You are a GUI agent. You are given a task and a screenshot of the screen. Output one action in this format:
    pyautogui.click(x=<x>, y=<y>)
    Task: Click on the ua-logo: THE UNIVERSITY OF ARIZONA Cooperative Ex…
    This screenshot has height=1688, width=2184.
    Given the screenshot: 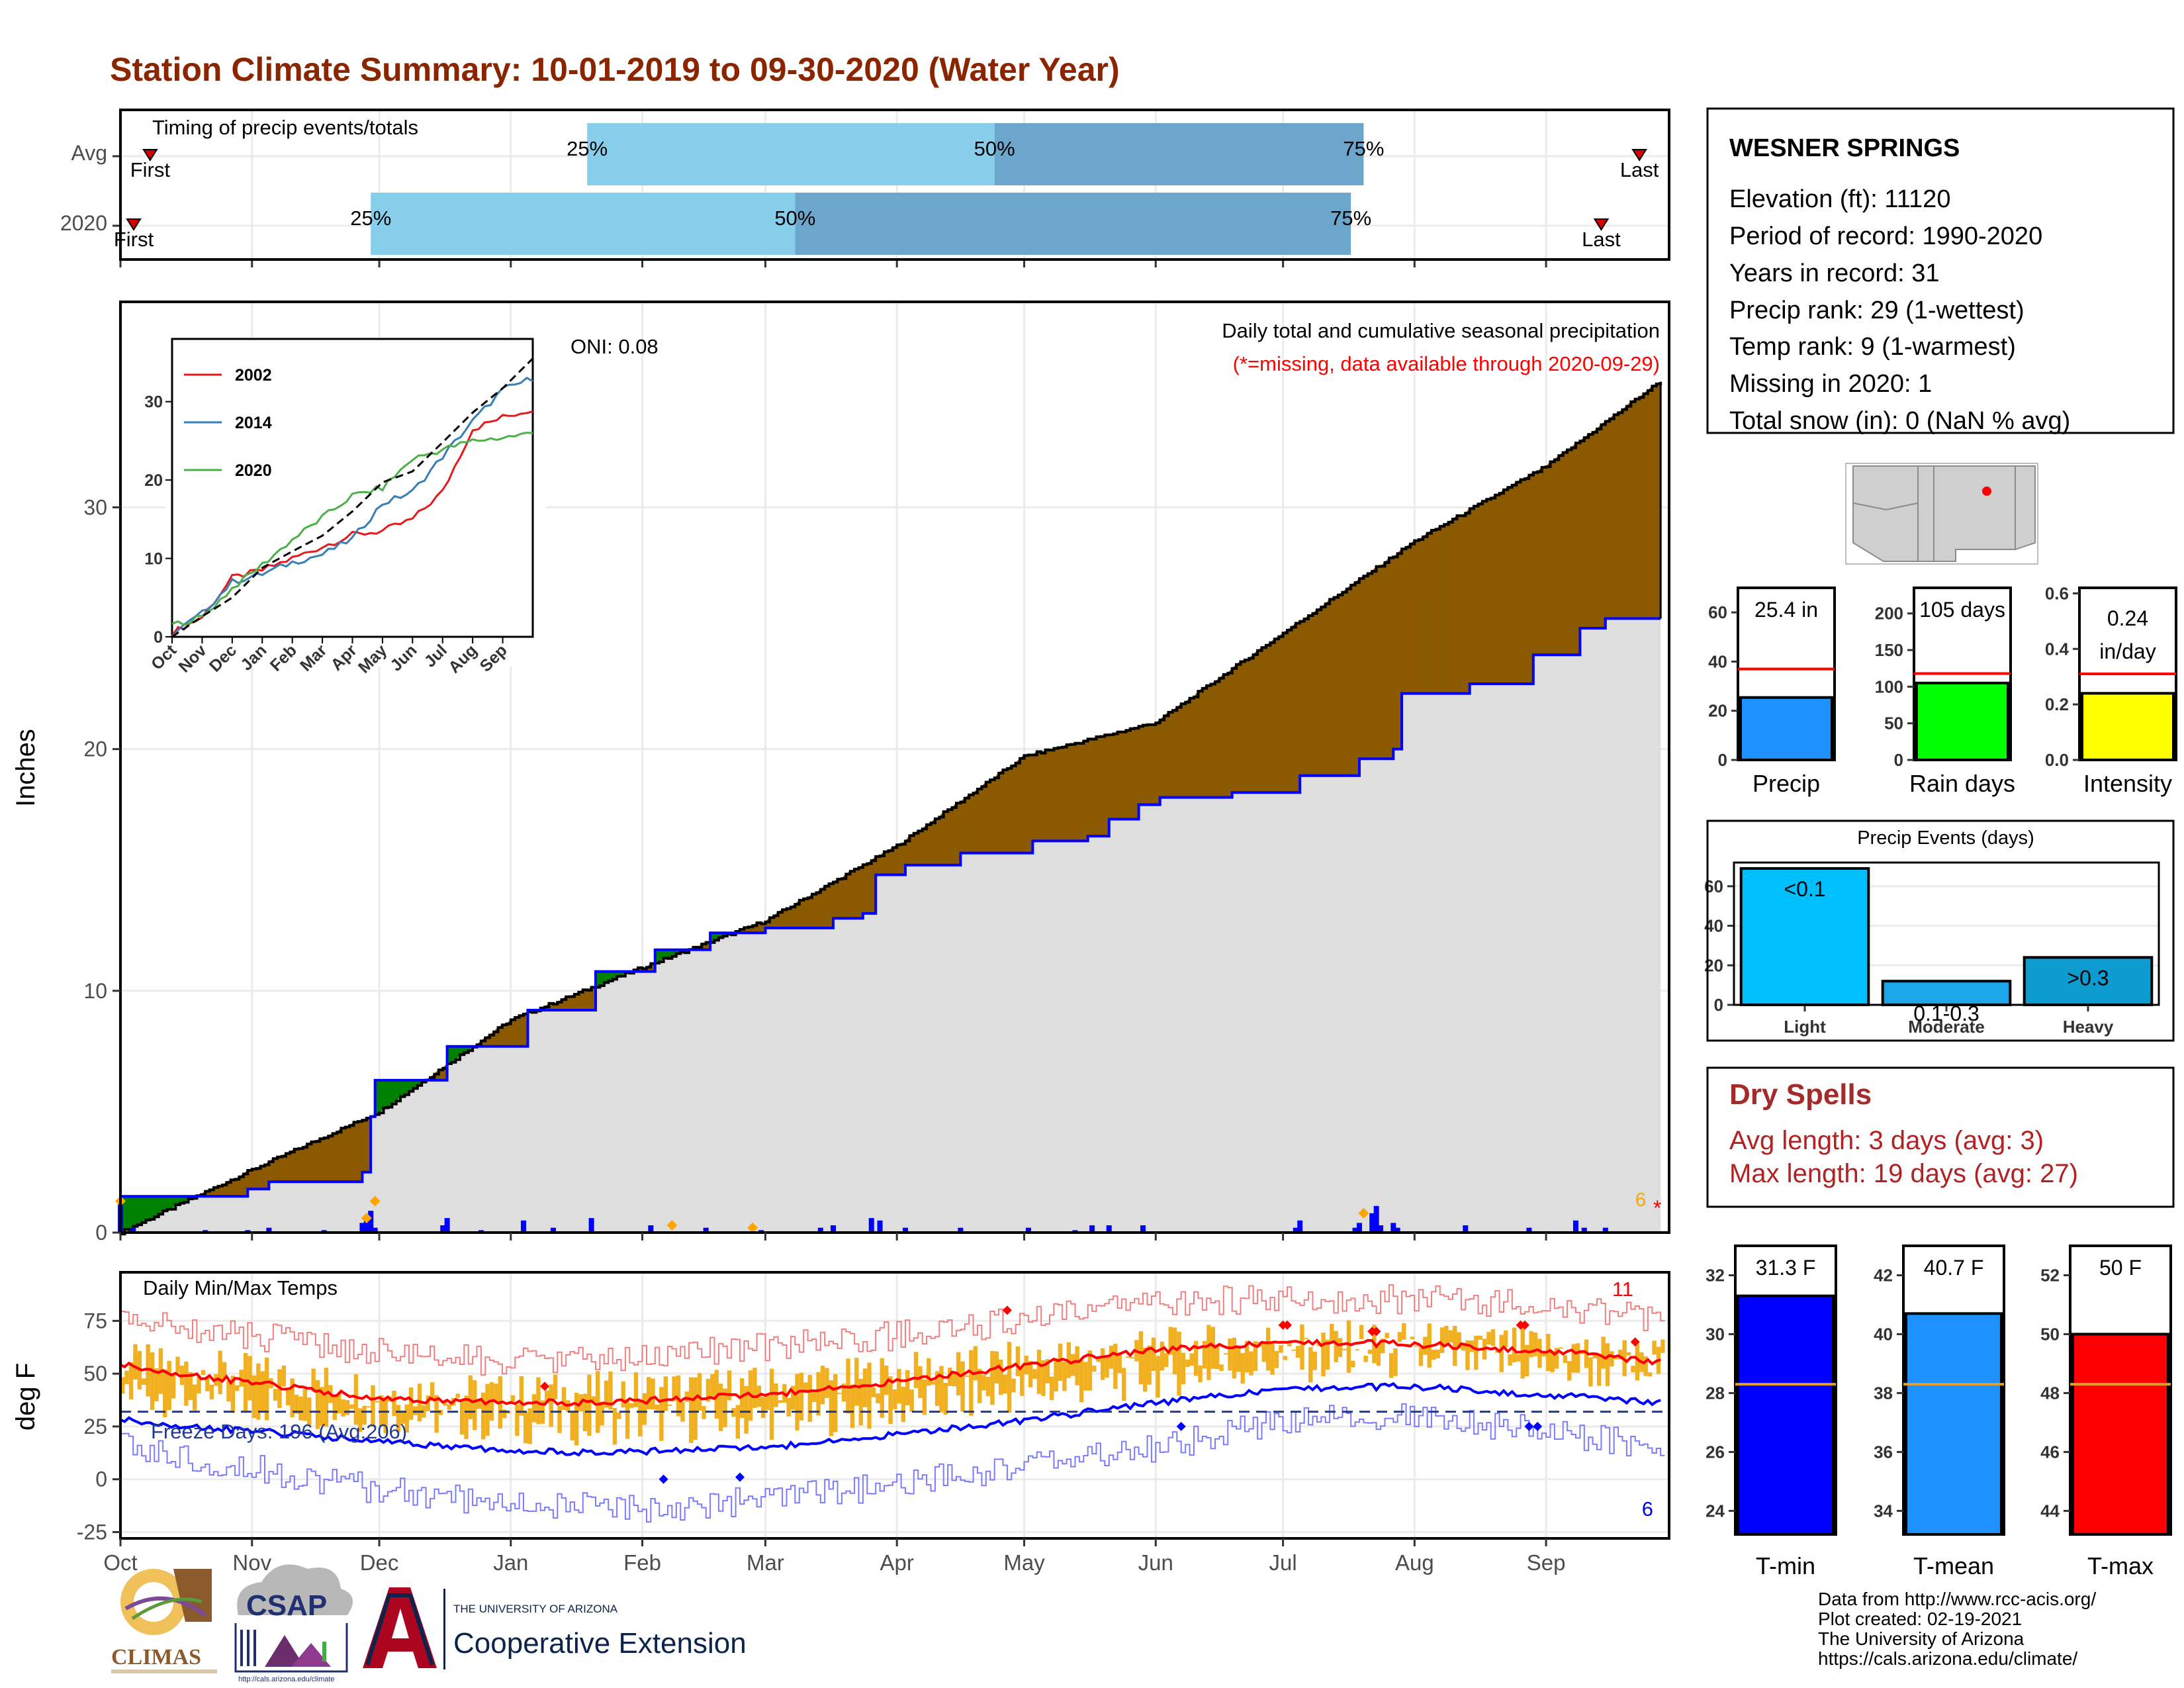 What is the action you would take?
    pyautogui.click(x=555, y=1628)
    